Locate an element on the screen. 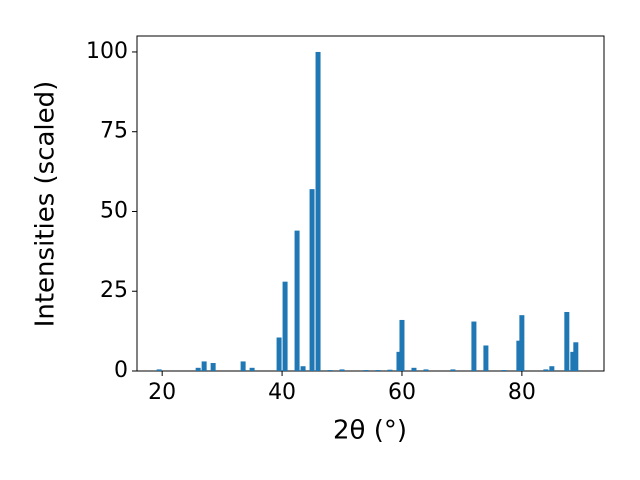 The image size is (640, 480). y-tick-label: 75 is located at coordinates (114, 131).